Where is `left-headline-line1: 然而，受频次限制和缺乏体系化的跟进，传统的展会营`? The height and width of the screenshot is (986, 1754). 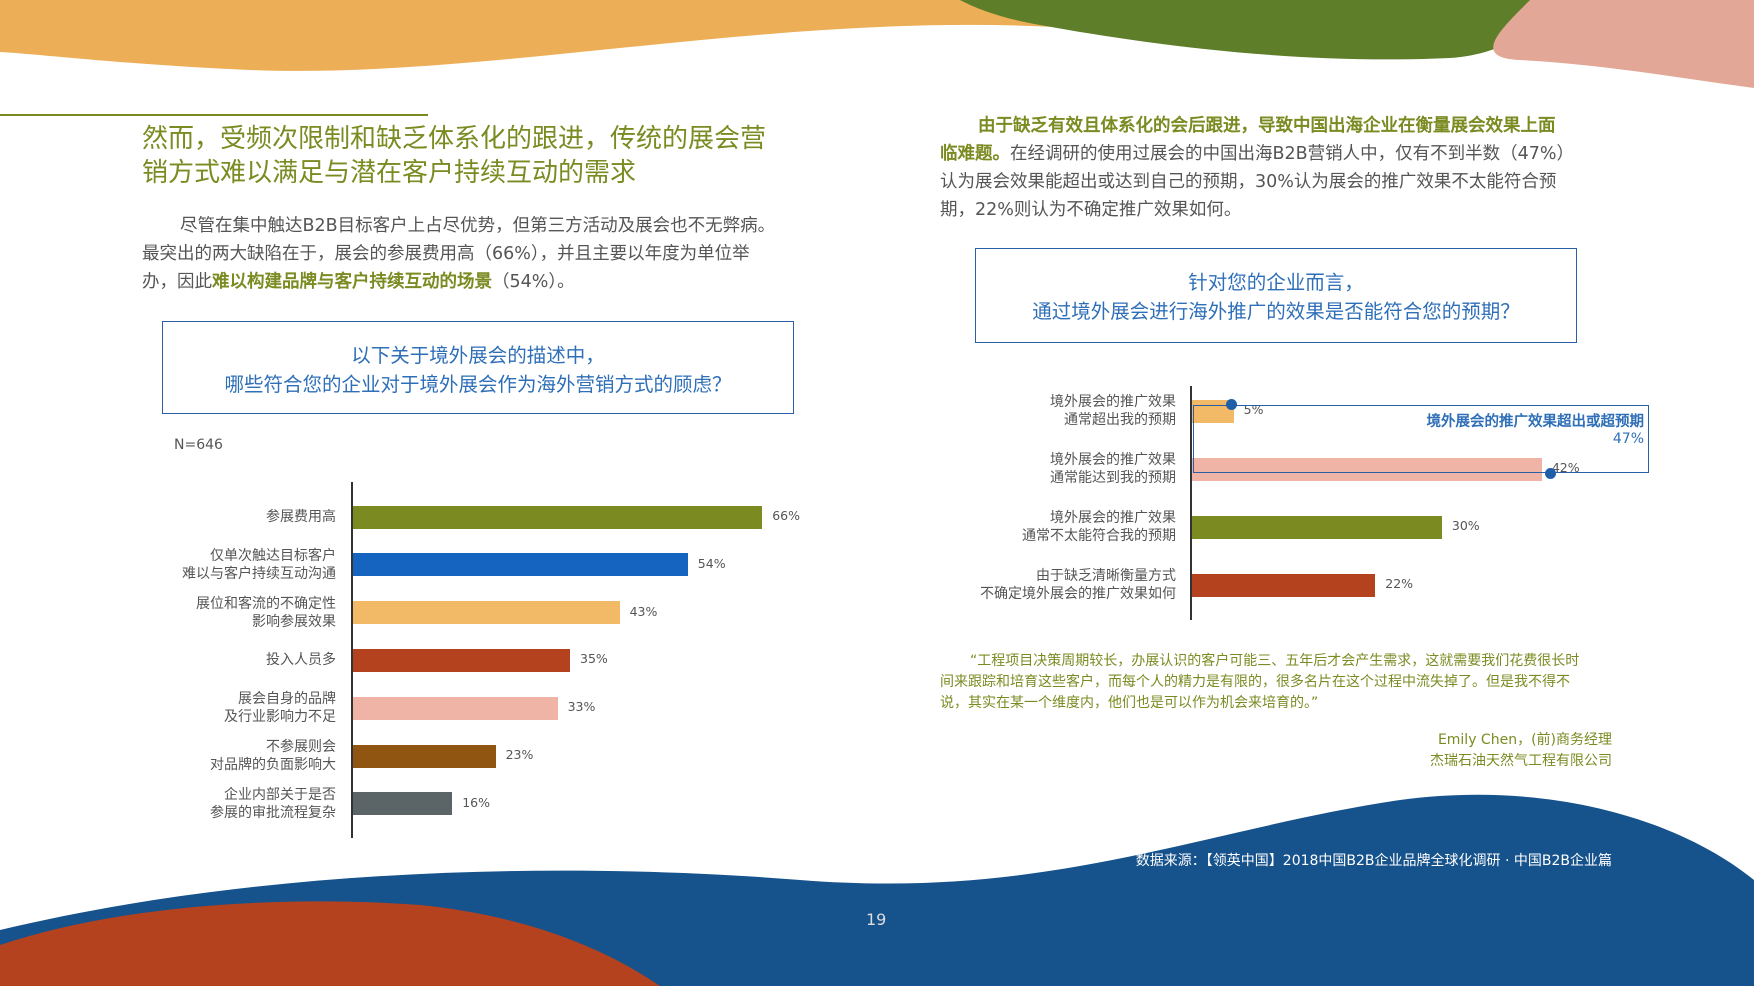 left-headline-line1: 然而，受频次限制和缺乏体系化的跟进，传统的展会营 is located at coordinates (454, 139).